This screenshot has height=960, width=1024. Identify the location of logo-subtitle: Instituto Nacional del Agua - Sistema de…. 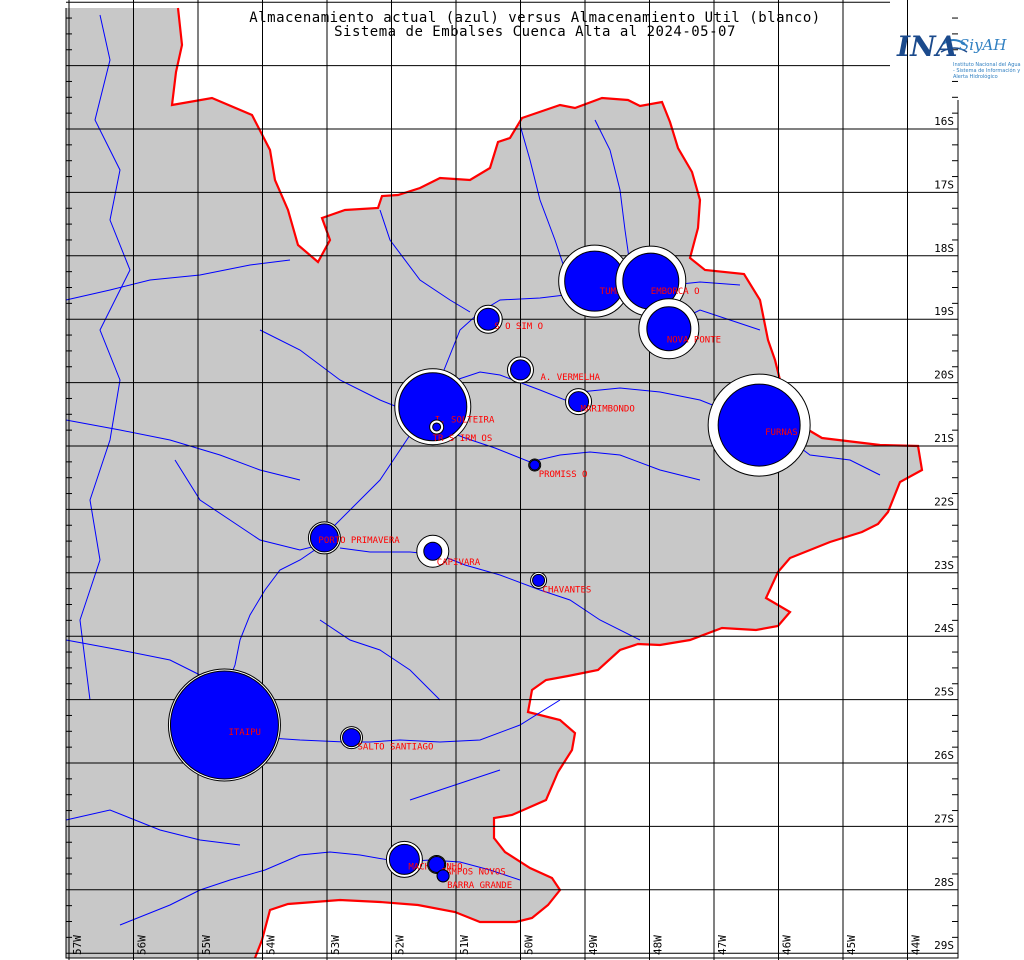
(987, 71).